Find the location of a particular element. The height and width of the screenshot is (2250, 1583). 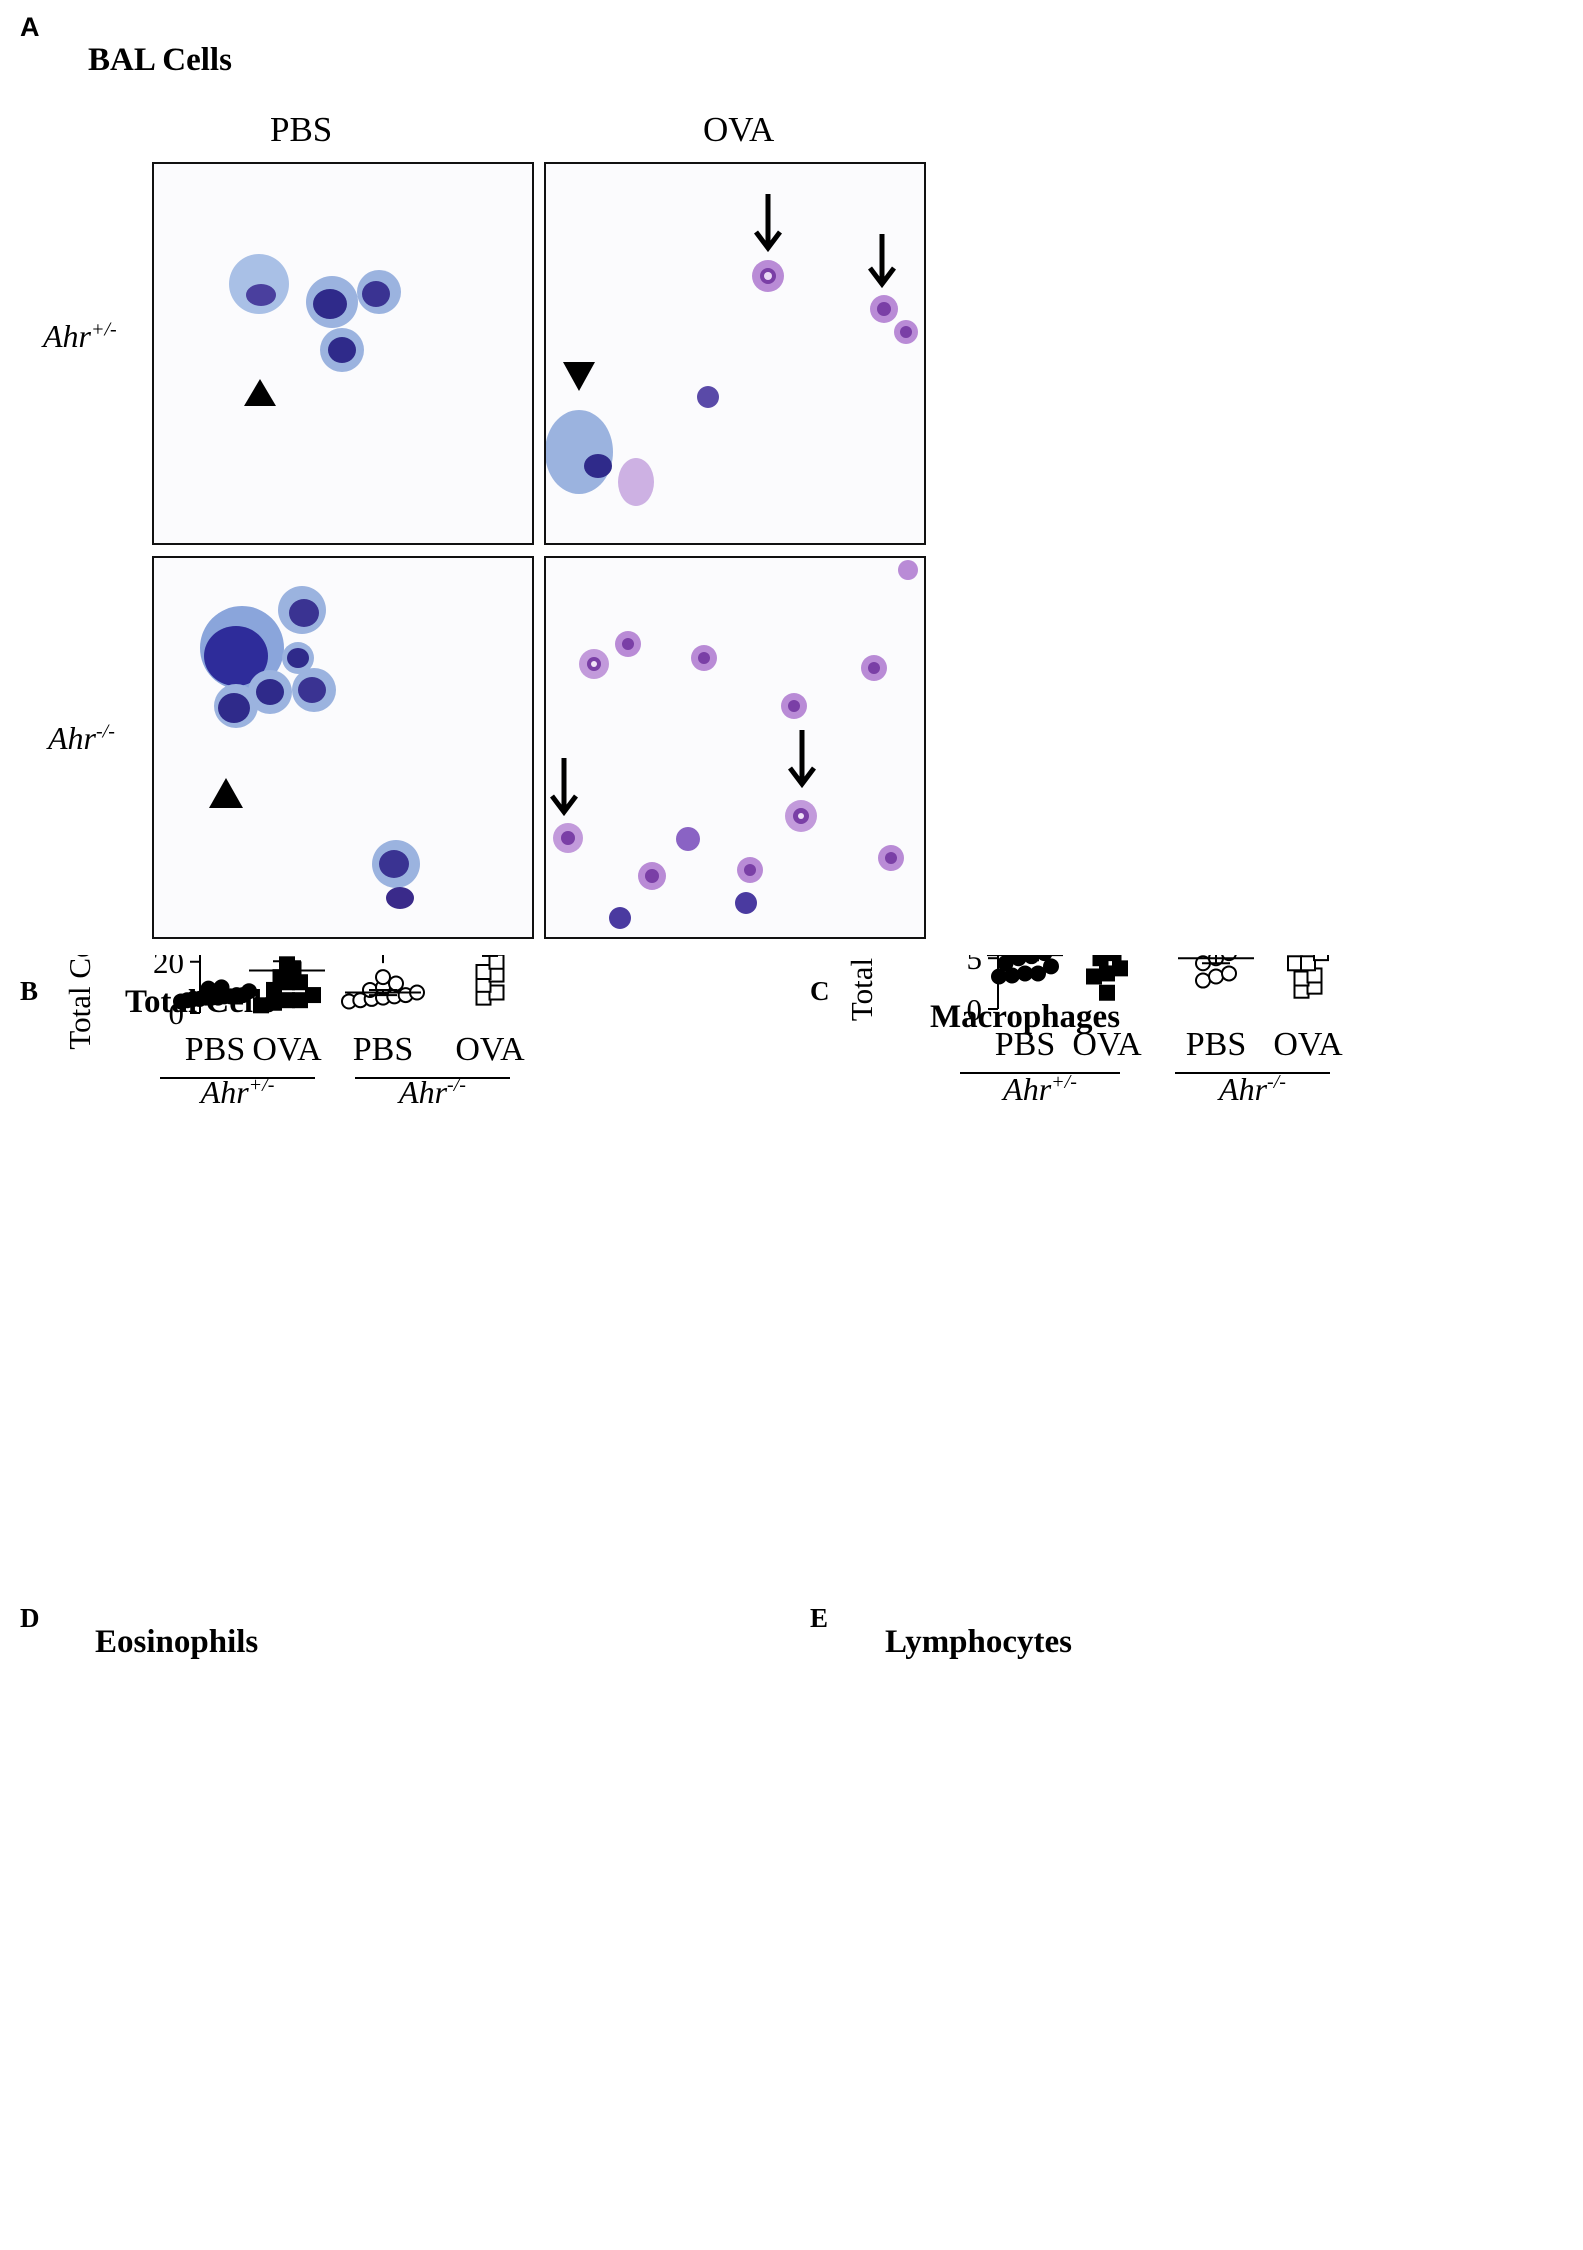

panel-letter-a: A is located at coordinates (30, 27).